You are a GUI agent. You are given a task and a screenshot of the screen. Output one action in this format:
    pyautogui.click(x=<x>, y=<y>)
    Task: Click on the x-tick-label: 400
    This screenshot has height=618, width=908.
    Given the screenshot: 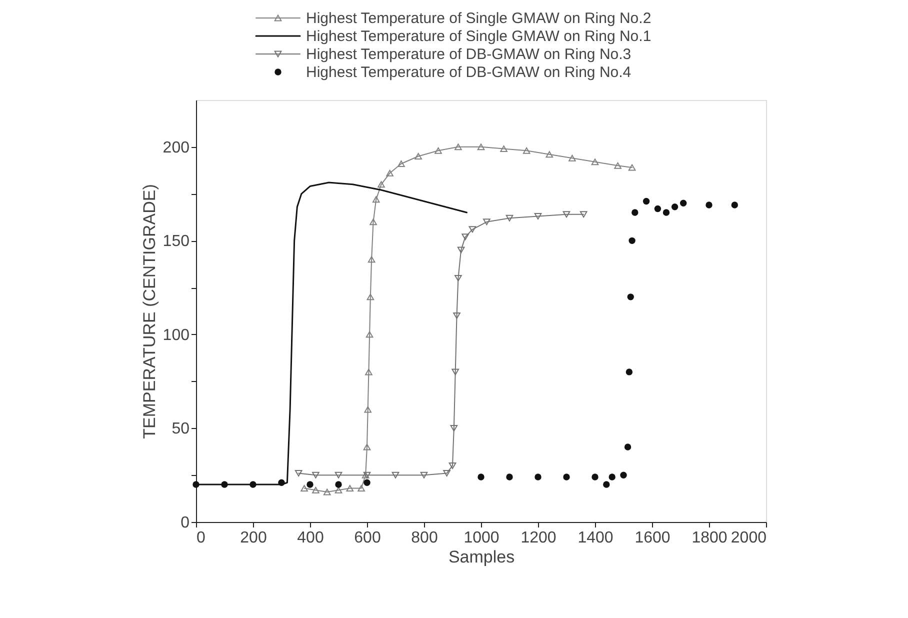 What is the action you would take?
    pyautogui.click(x=310, y=538)
    